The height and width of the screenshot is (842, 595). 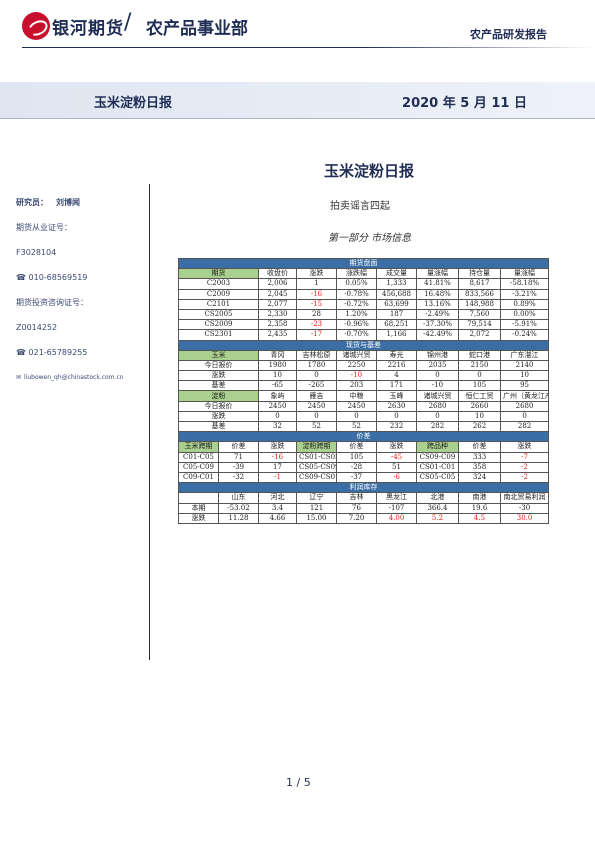 I want to click on header-row: 期货 收盘价 涨跌 涨跌幅 成交量 量涨幅 持仓量 量涨幅, so click(x=364, y=274).